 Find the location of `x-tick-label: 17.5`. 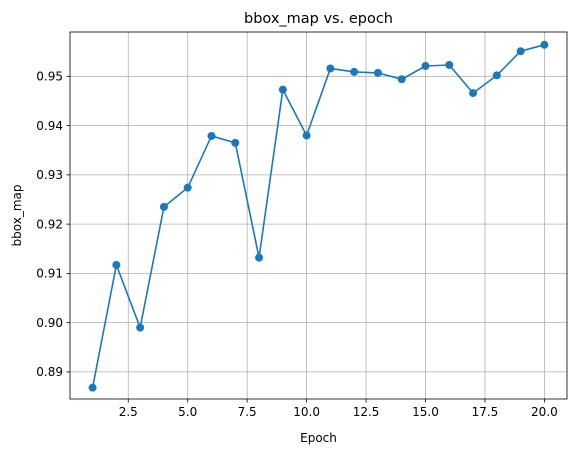

x-tick-label: 17.5 is located at coordinates (485, 412).